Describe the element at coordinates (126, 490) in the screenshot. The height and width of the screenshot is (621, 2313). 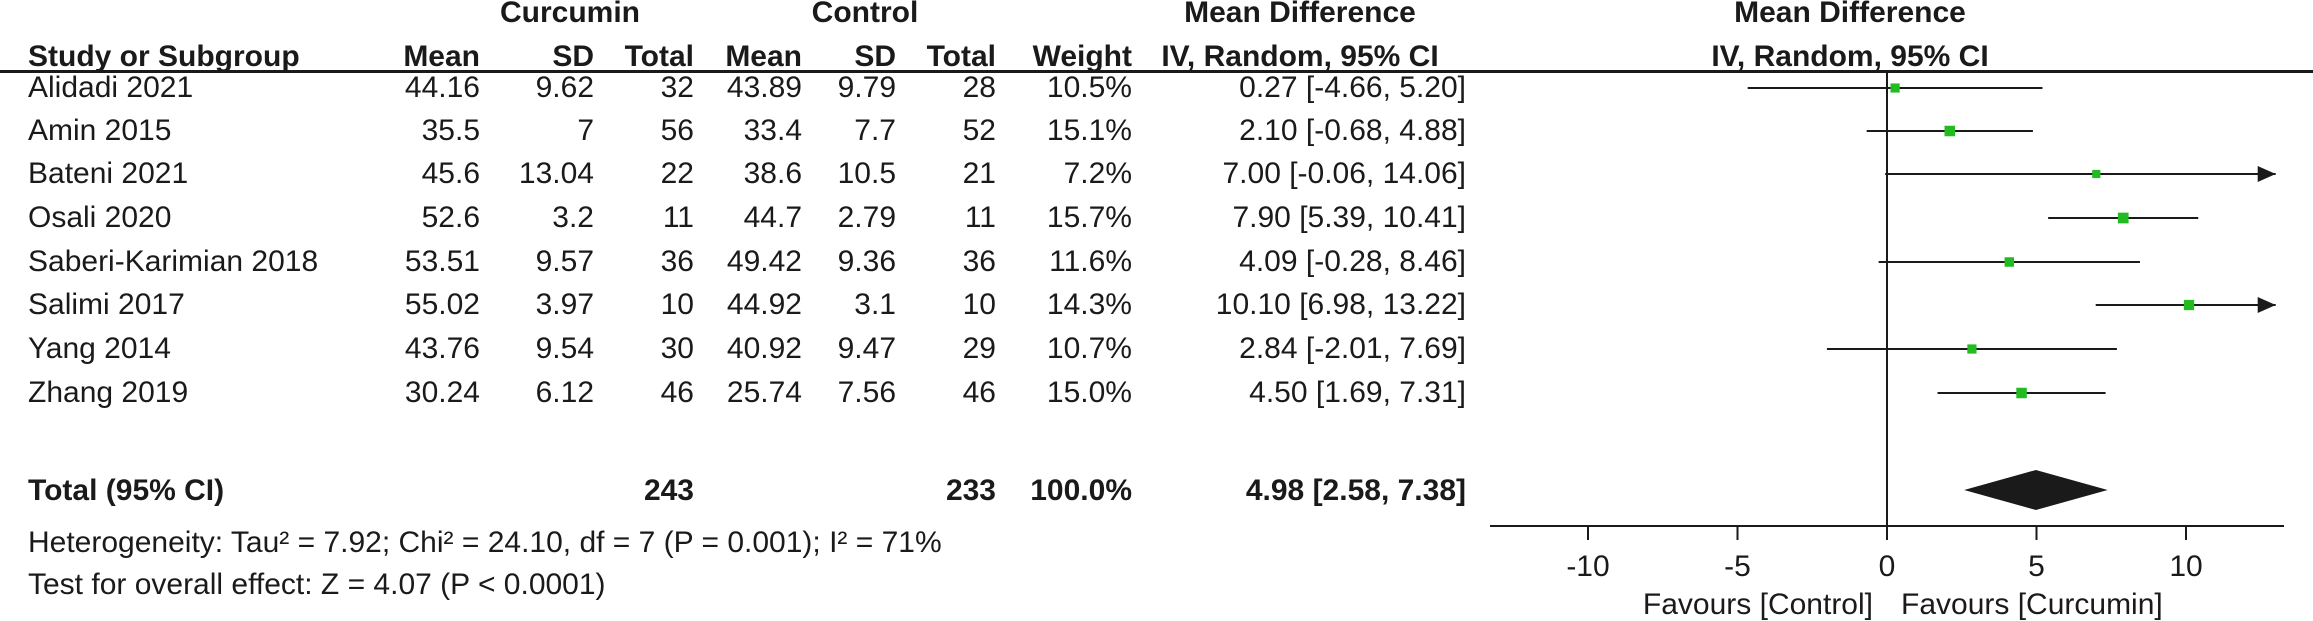
I see `total-label: Total (95% CI)` at that location.